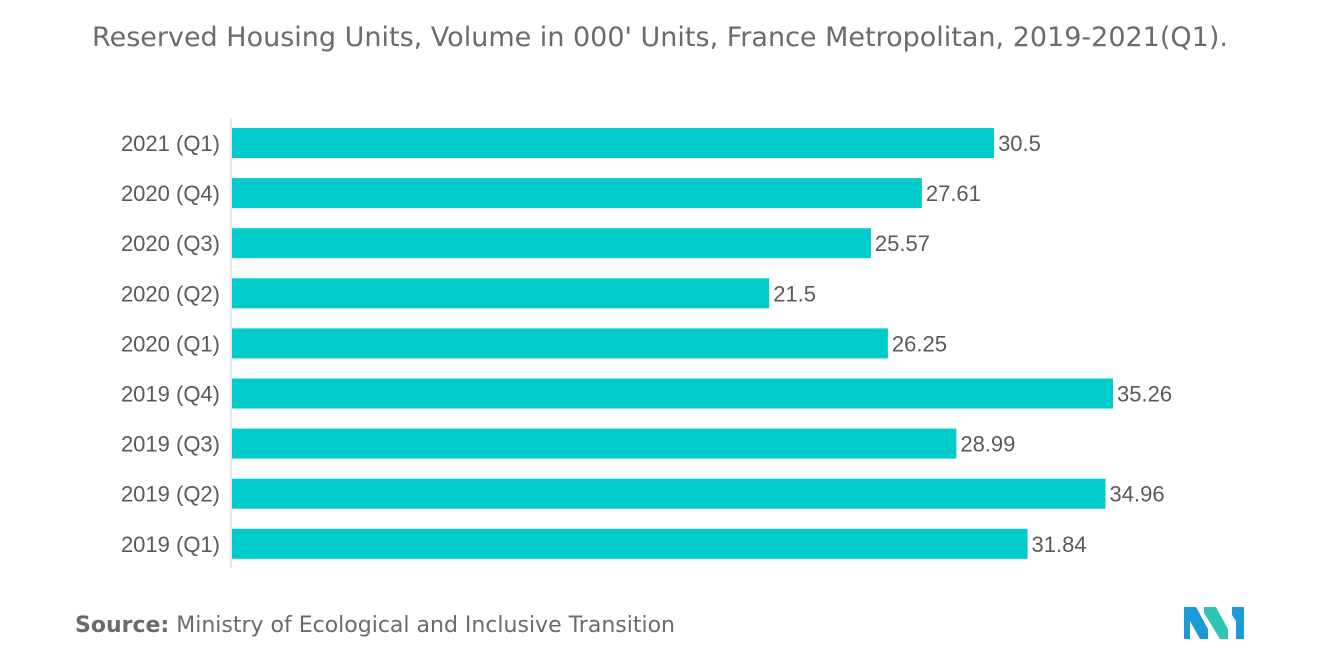 Image resolution: width=1320 pixels, height=665 pixels. Describe the element at coordinates (794, 293) in the screenshot. I see `value-label: 21.5` at that location.